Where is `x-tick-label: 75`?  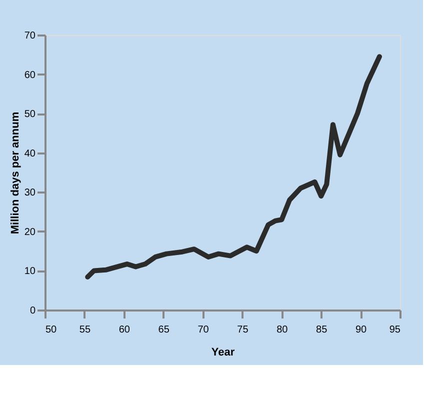 x-tick-label: 75 is located at coordinates (243, 330).